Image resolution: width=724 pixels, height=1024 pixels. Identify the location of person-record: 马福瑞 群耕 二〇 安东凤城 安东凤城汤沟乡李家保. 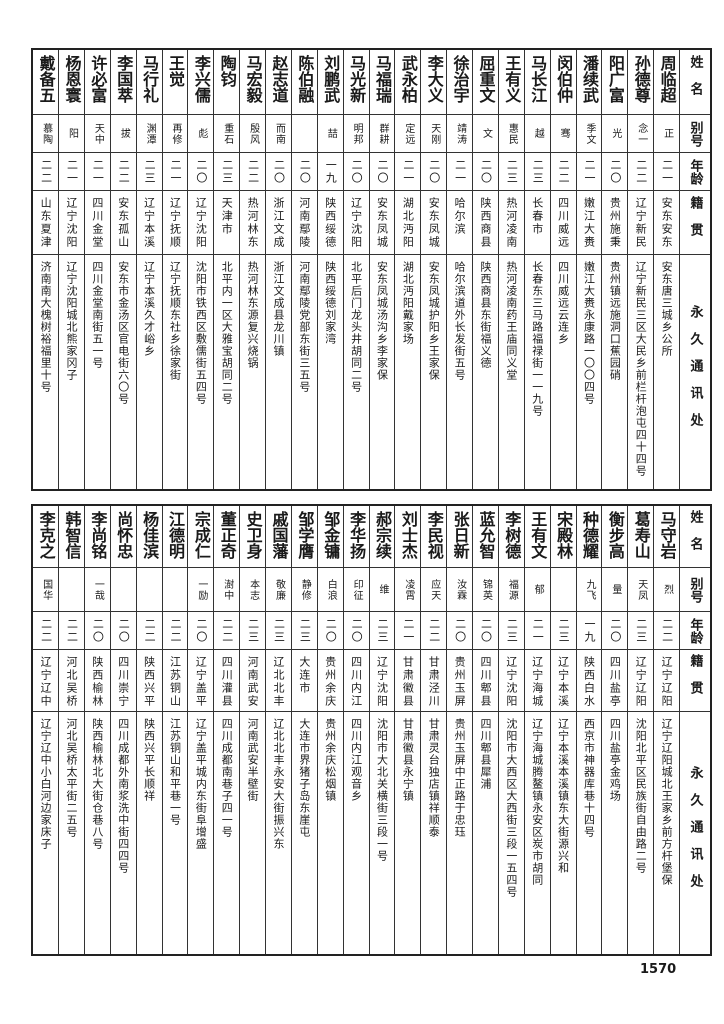
(381, 269).